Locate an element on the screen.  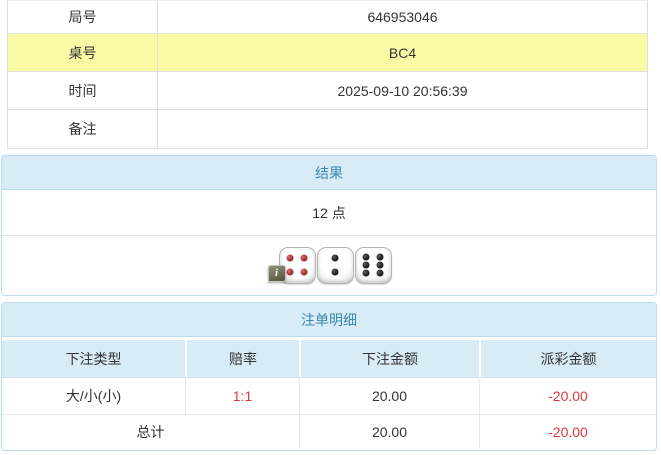
image-info-icon: i is located at coordinates (276, 273).